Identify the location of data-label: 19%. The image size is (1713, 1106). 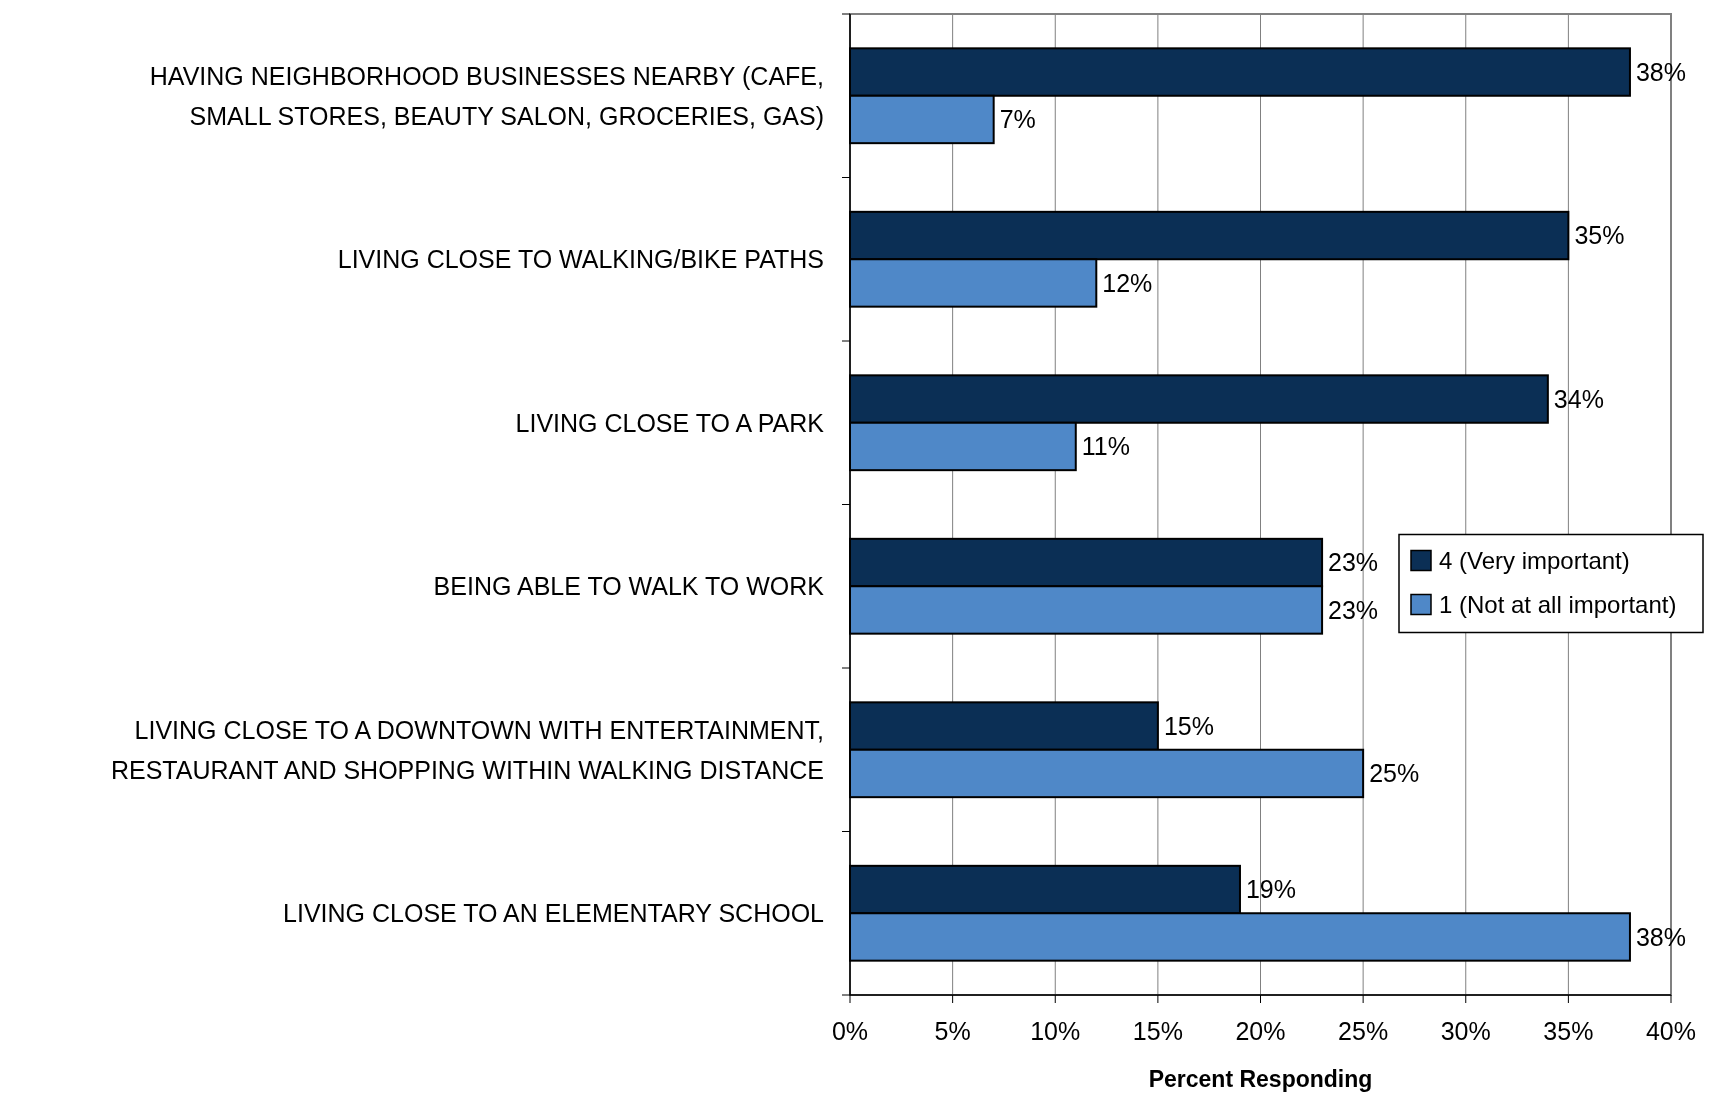
(1271, 889).